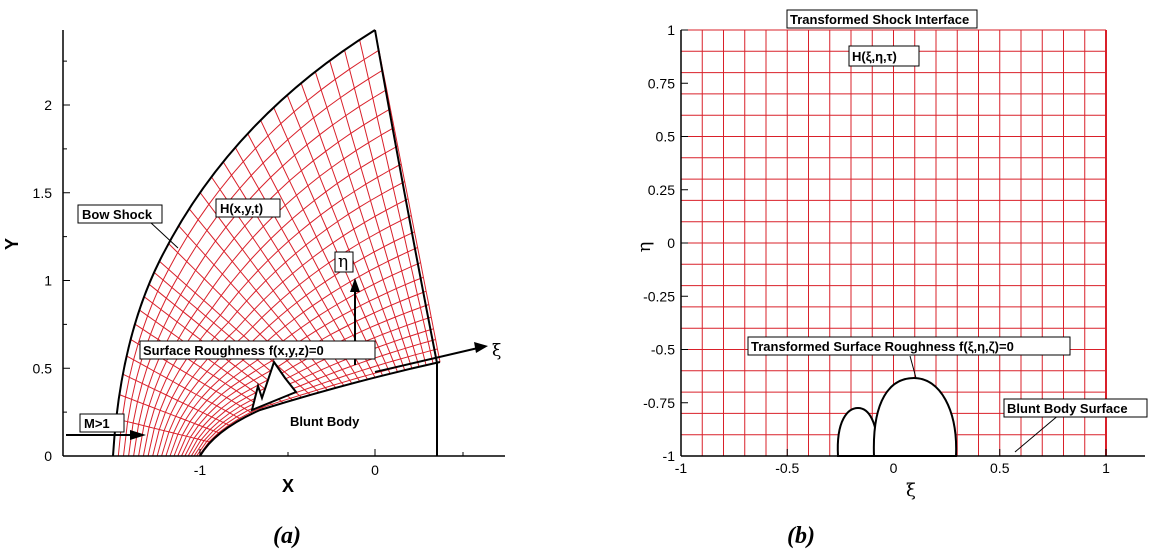 The height and width of the screenshot is (555, 1154). What do you see at coordinates (874, 56) in the screenshot?
I see `panel-b-grid-function-label: H(ξ,η,τ)` at bounding box center [874, 56].